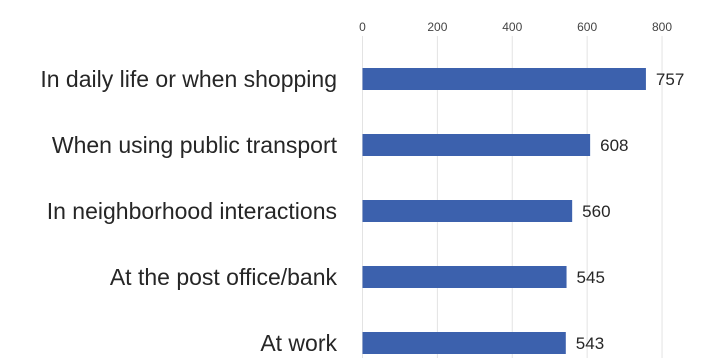  What do you see at coordinates (630, 211) in the screenshot?
I see `data-labels: 757 608 560 545 543` at bounding box center [630, 211].